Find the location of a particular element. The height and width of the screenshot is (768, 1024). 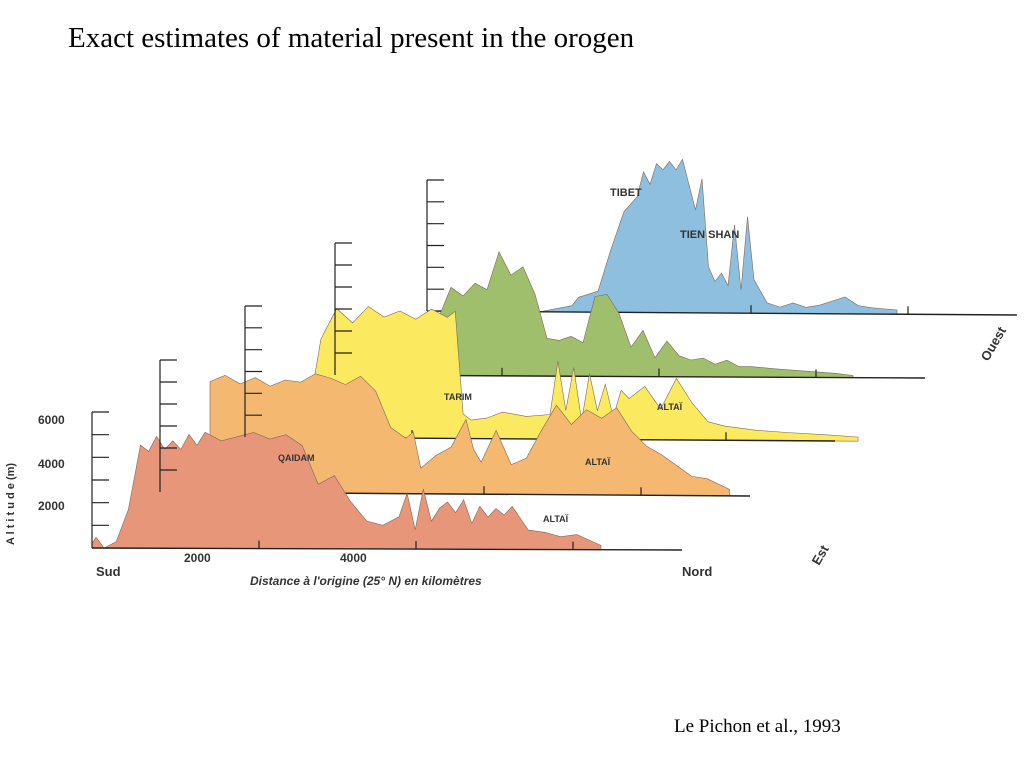

x-tick-label-2000: 2000 is located at coordinates (197, 558).